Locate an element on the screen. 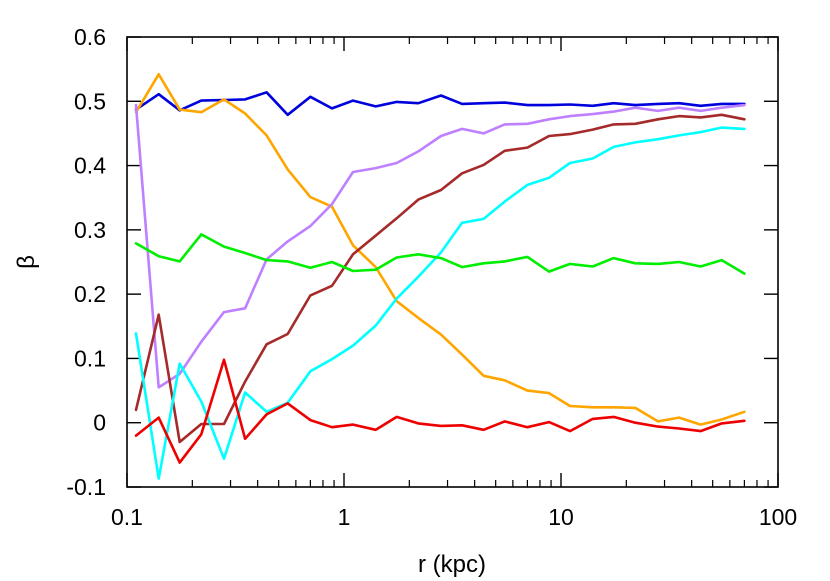 This screenshot has width=830, height=581. y-tick-label: 0 is located at coordinates (99, 423).